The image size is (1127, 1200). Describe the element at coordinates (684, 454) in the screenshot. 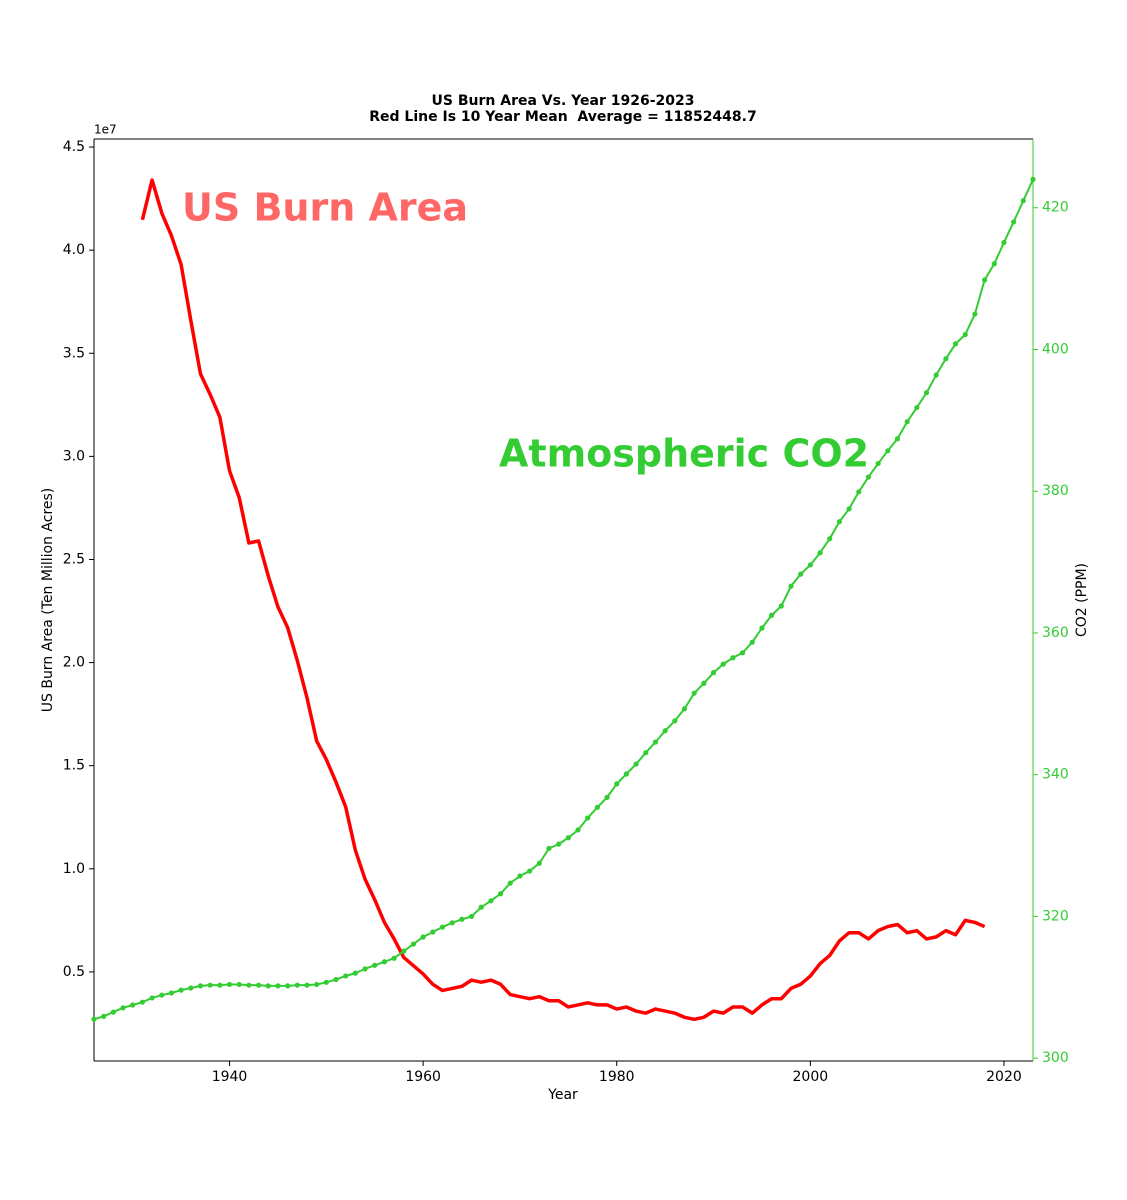

I see `series-label: Atmospheric CO2` at that location.